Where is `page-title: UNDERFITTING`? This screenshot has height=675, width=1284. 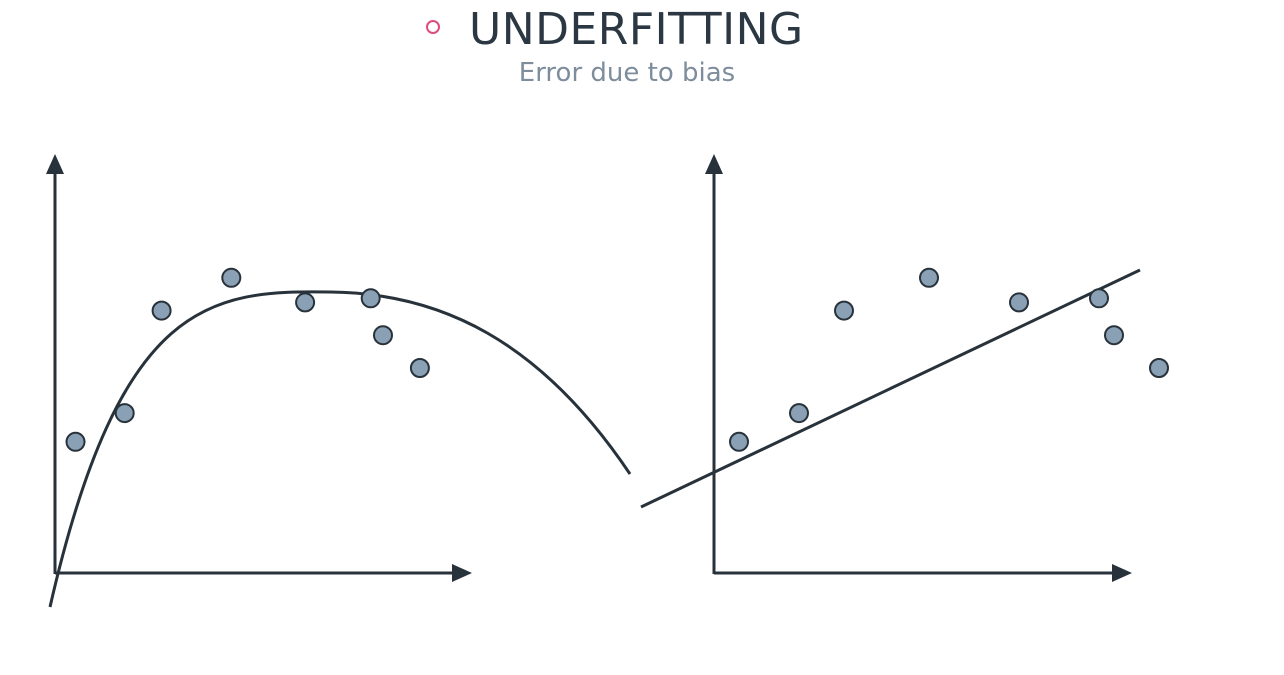 page-title: UNDERFITTING is located at coordinates (636, 29).